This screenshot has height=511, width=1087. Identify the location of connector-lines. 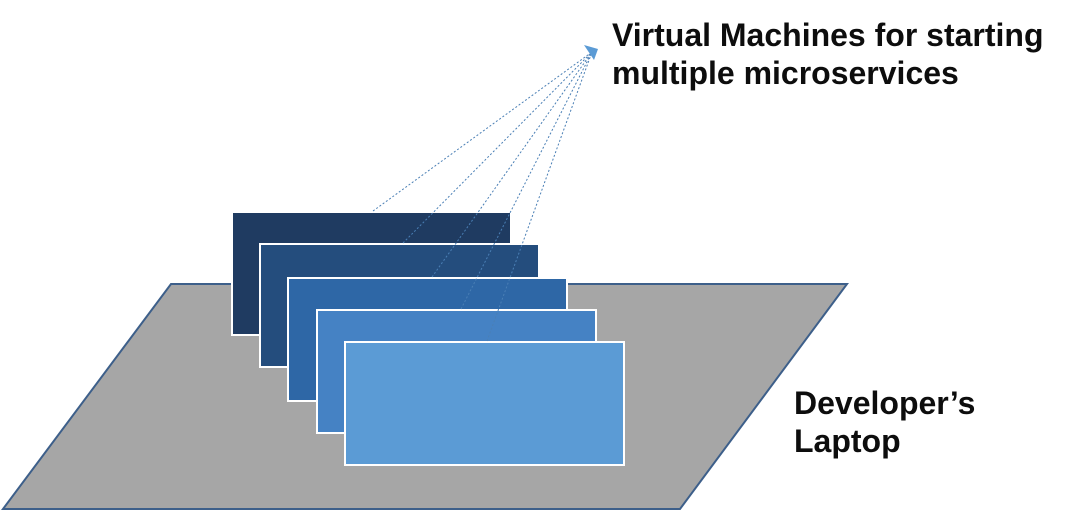
(482, 196).